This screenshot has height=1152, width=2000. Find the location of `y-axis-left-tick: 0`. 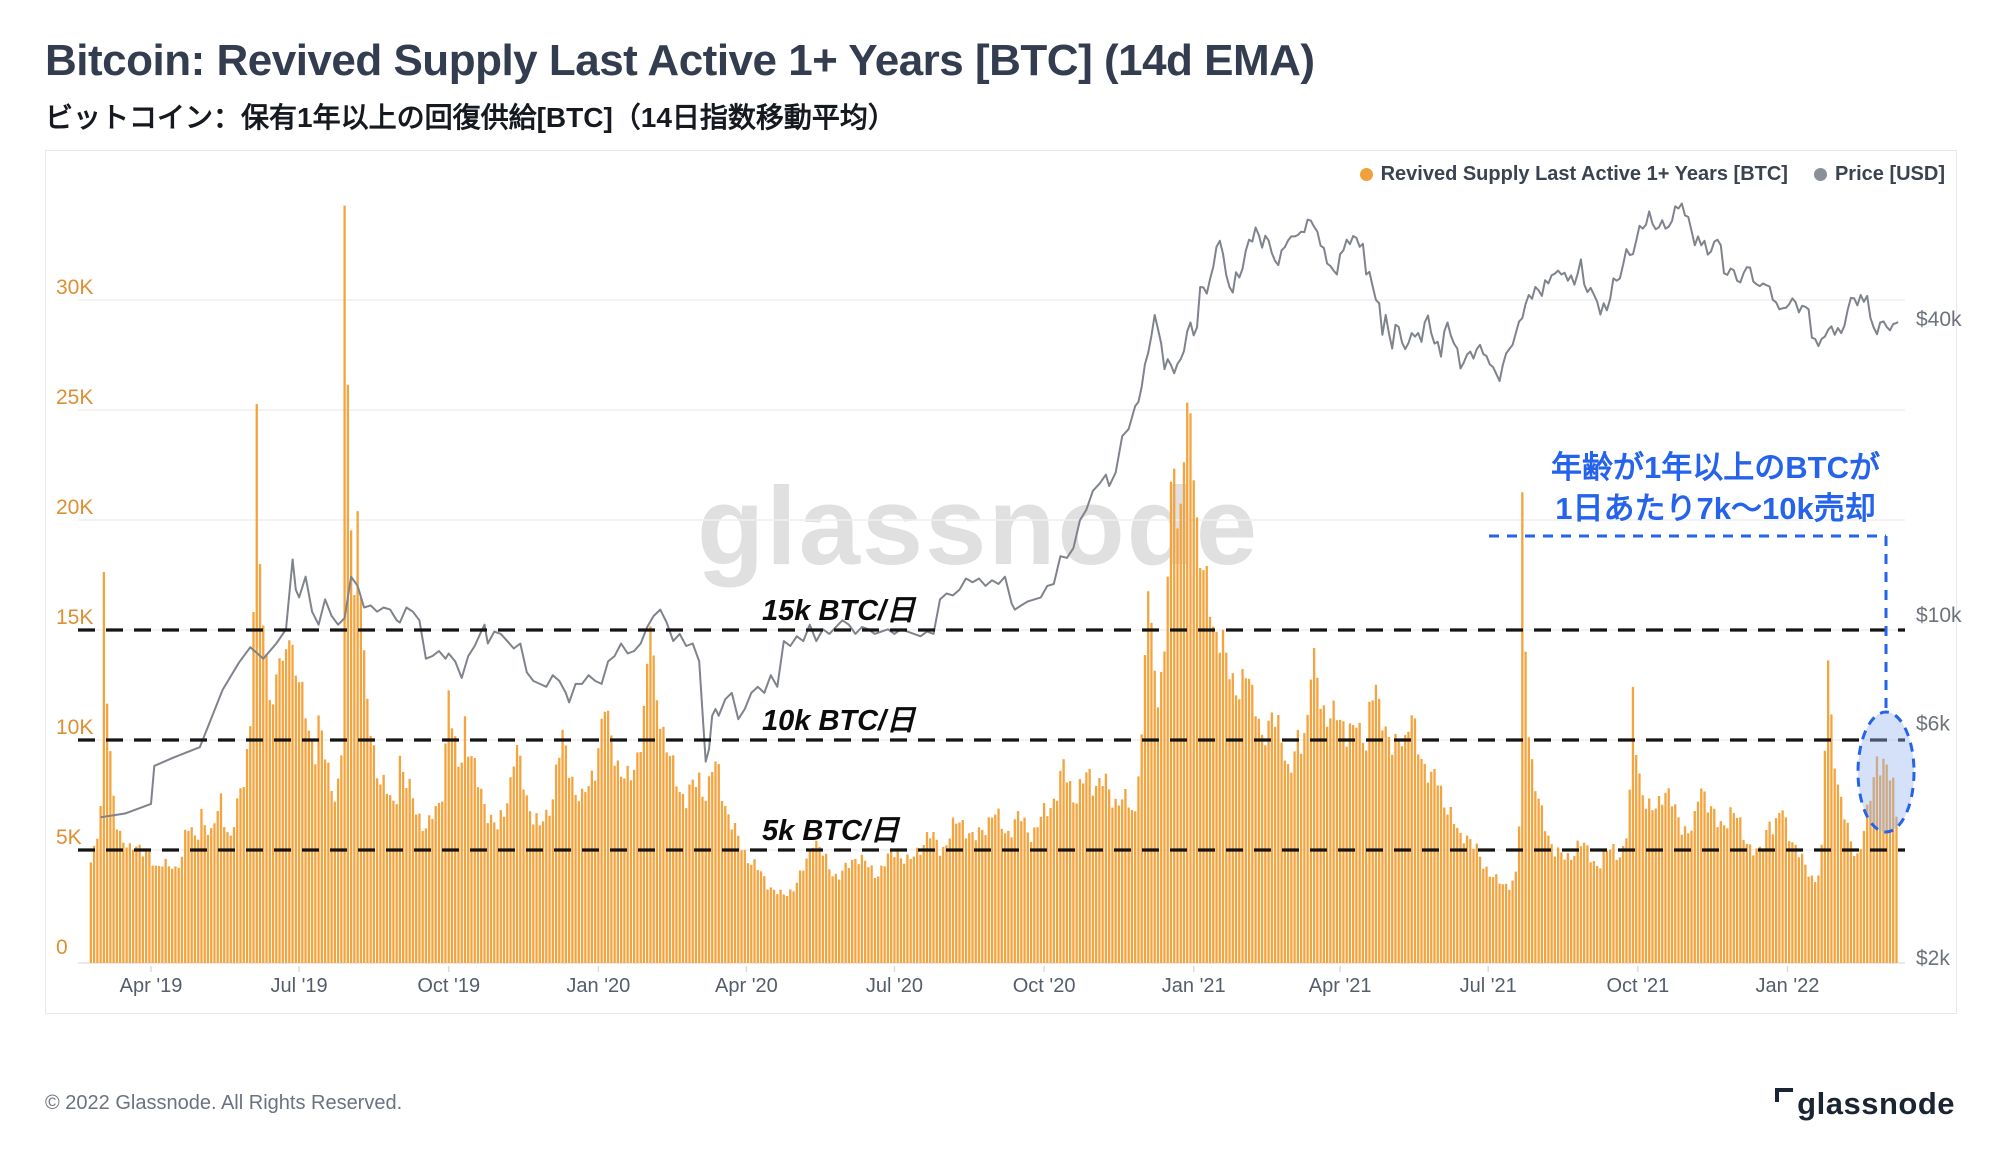

y-axis-left-tick: 0 is located at coordinates (62, 947).